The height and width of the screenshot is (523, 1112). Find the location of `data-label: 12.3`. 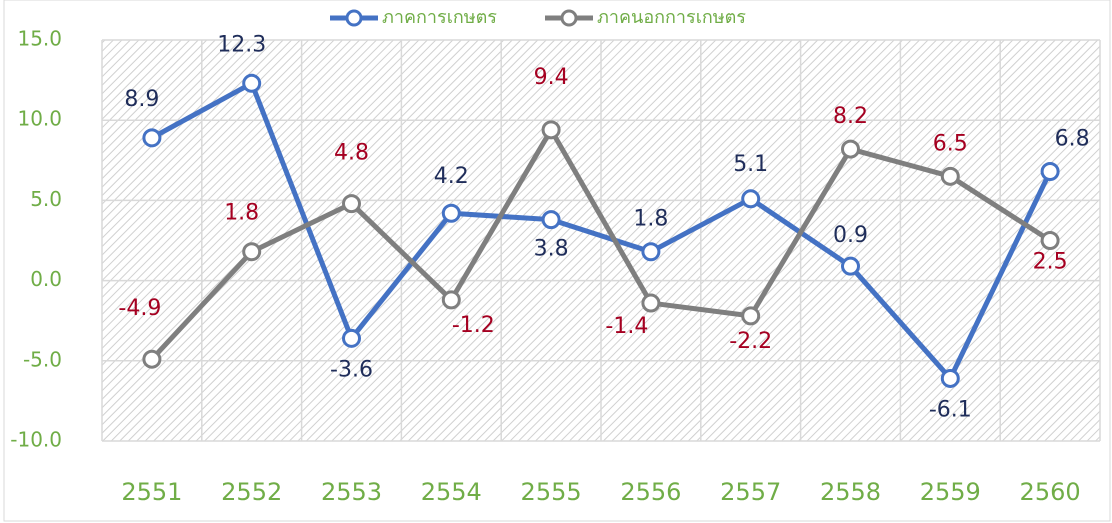

data-label: 12.3 is located at coordinates (241, 44).